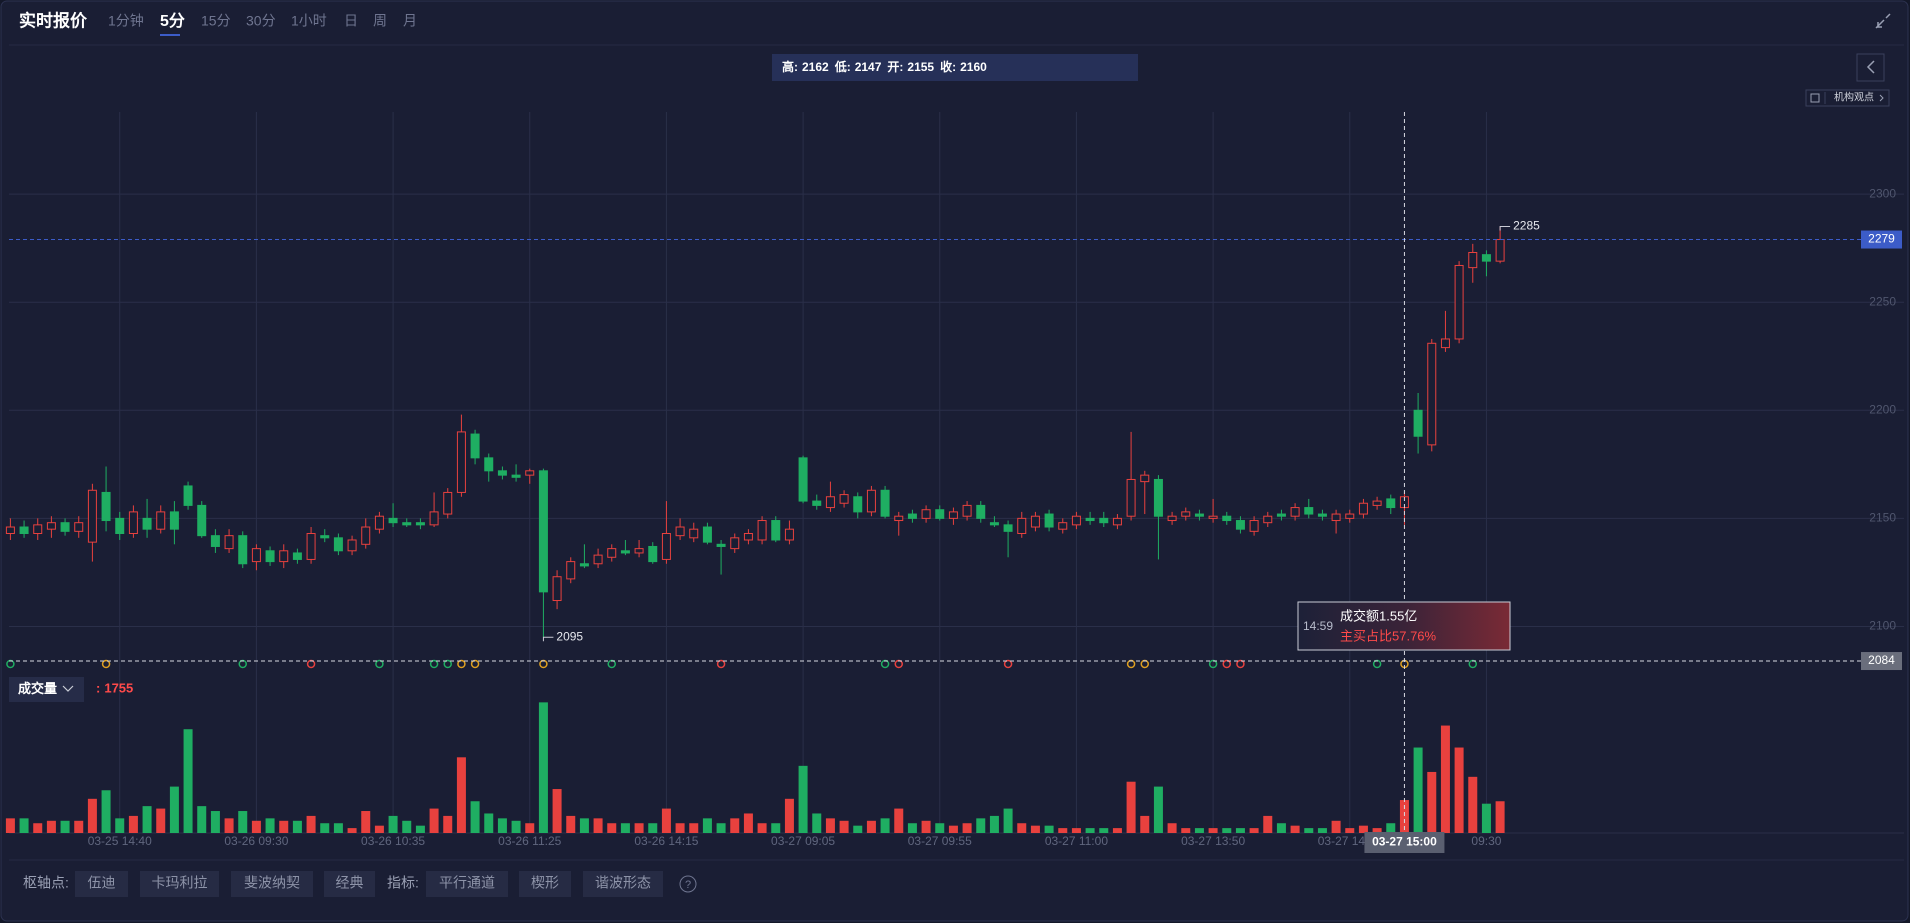  I want to click on badge-label: 机构观点, so click(1854, 97).